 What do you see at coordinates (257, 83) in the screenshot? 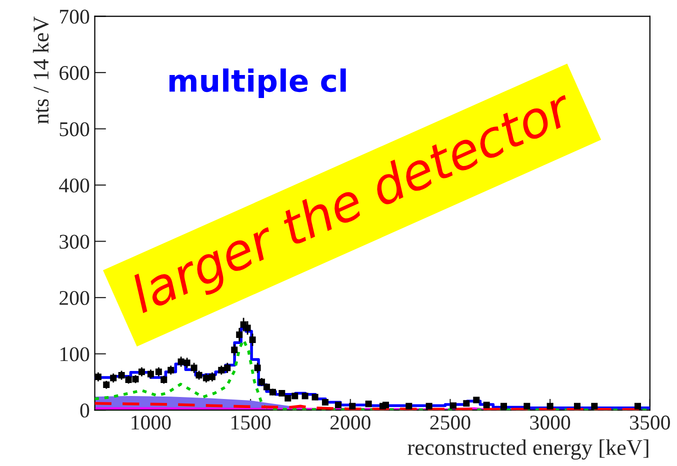
I see `text: multiple cl` at bounding box center [257, 83].